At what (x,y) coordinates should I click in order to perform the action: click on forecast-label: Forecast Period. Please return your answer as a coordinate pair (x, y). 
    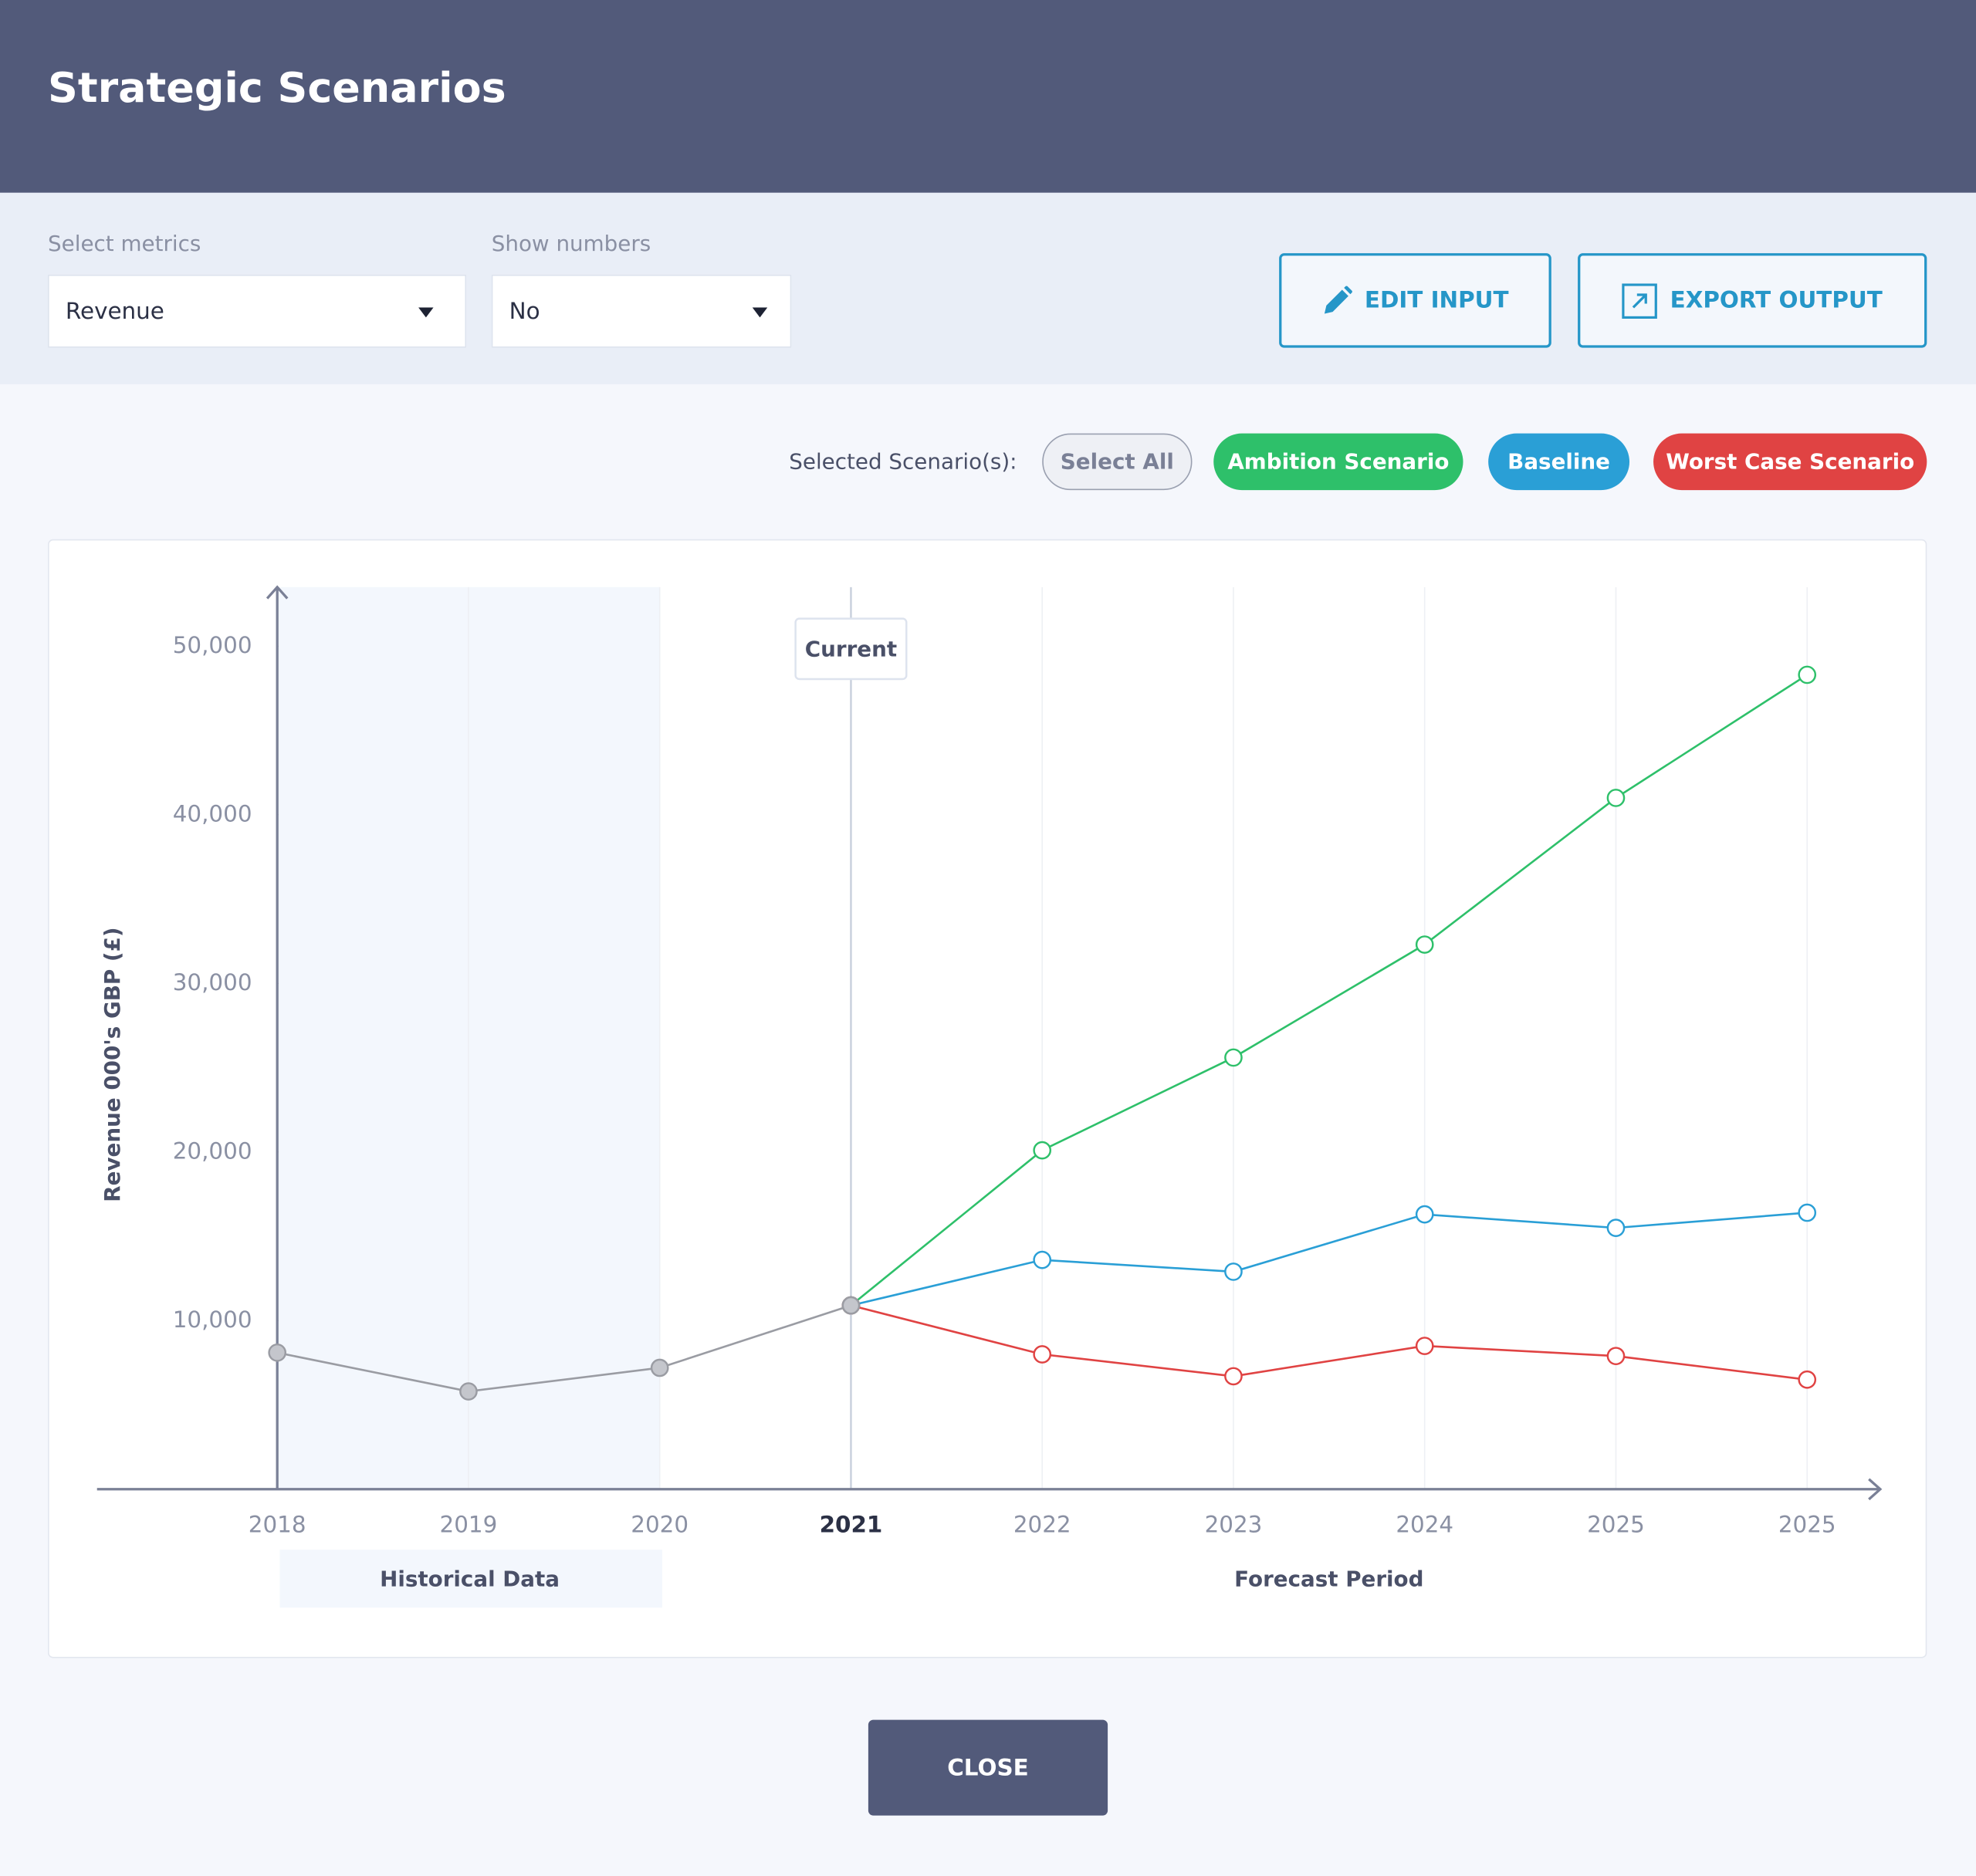
    Looking at the image, I should click on (1328, 1579).